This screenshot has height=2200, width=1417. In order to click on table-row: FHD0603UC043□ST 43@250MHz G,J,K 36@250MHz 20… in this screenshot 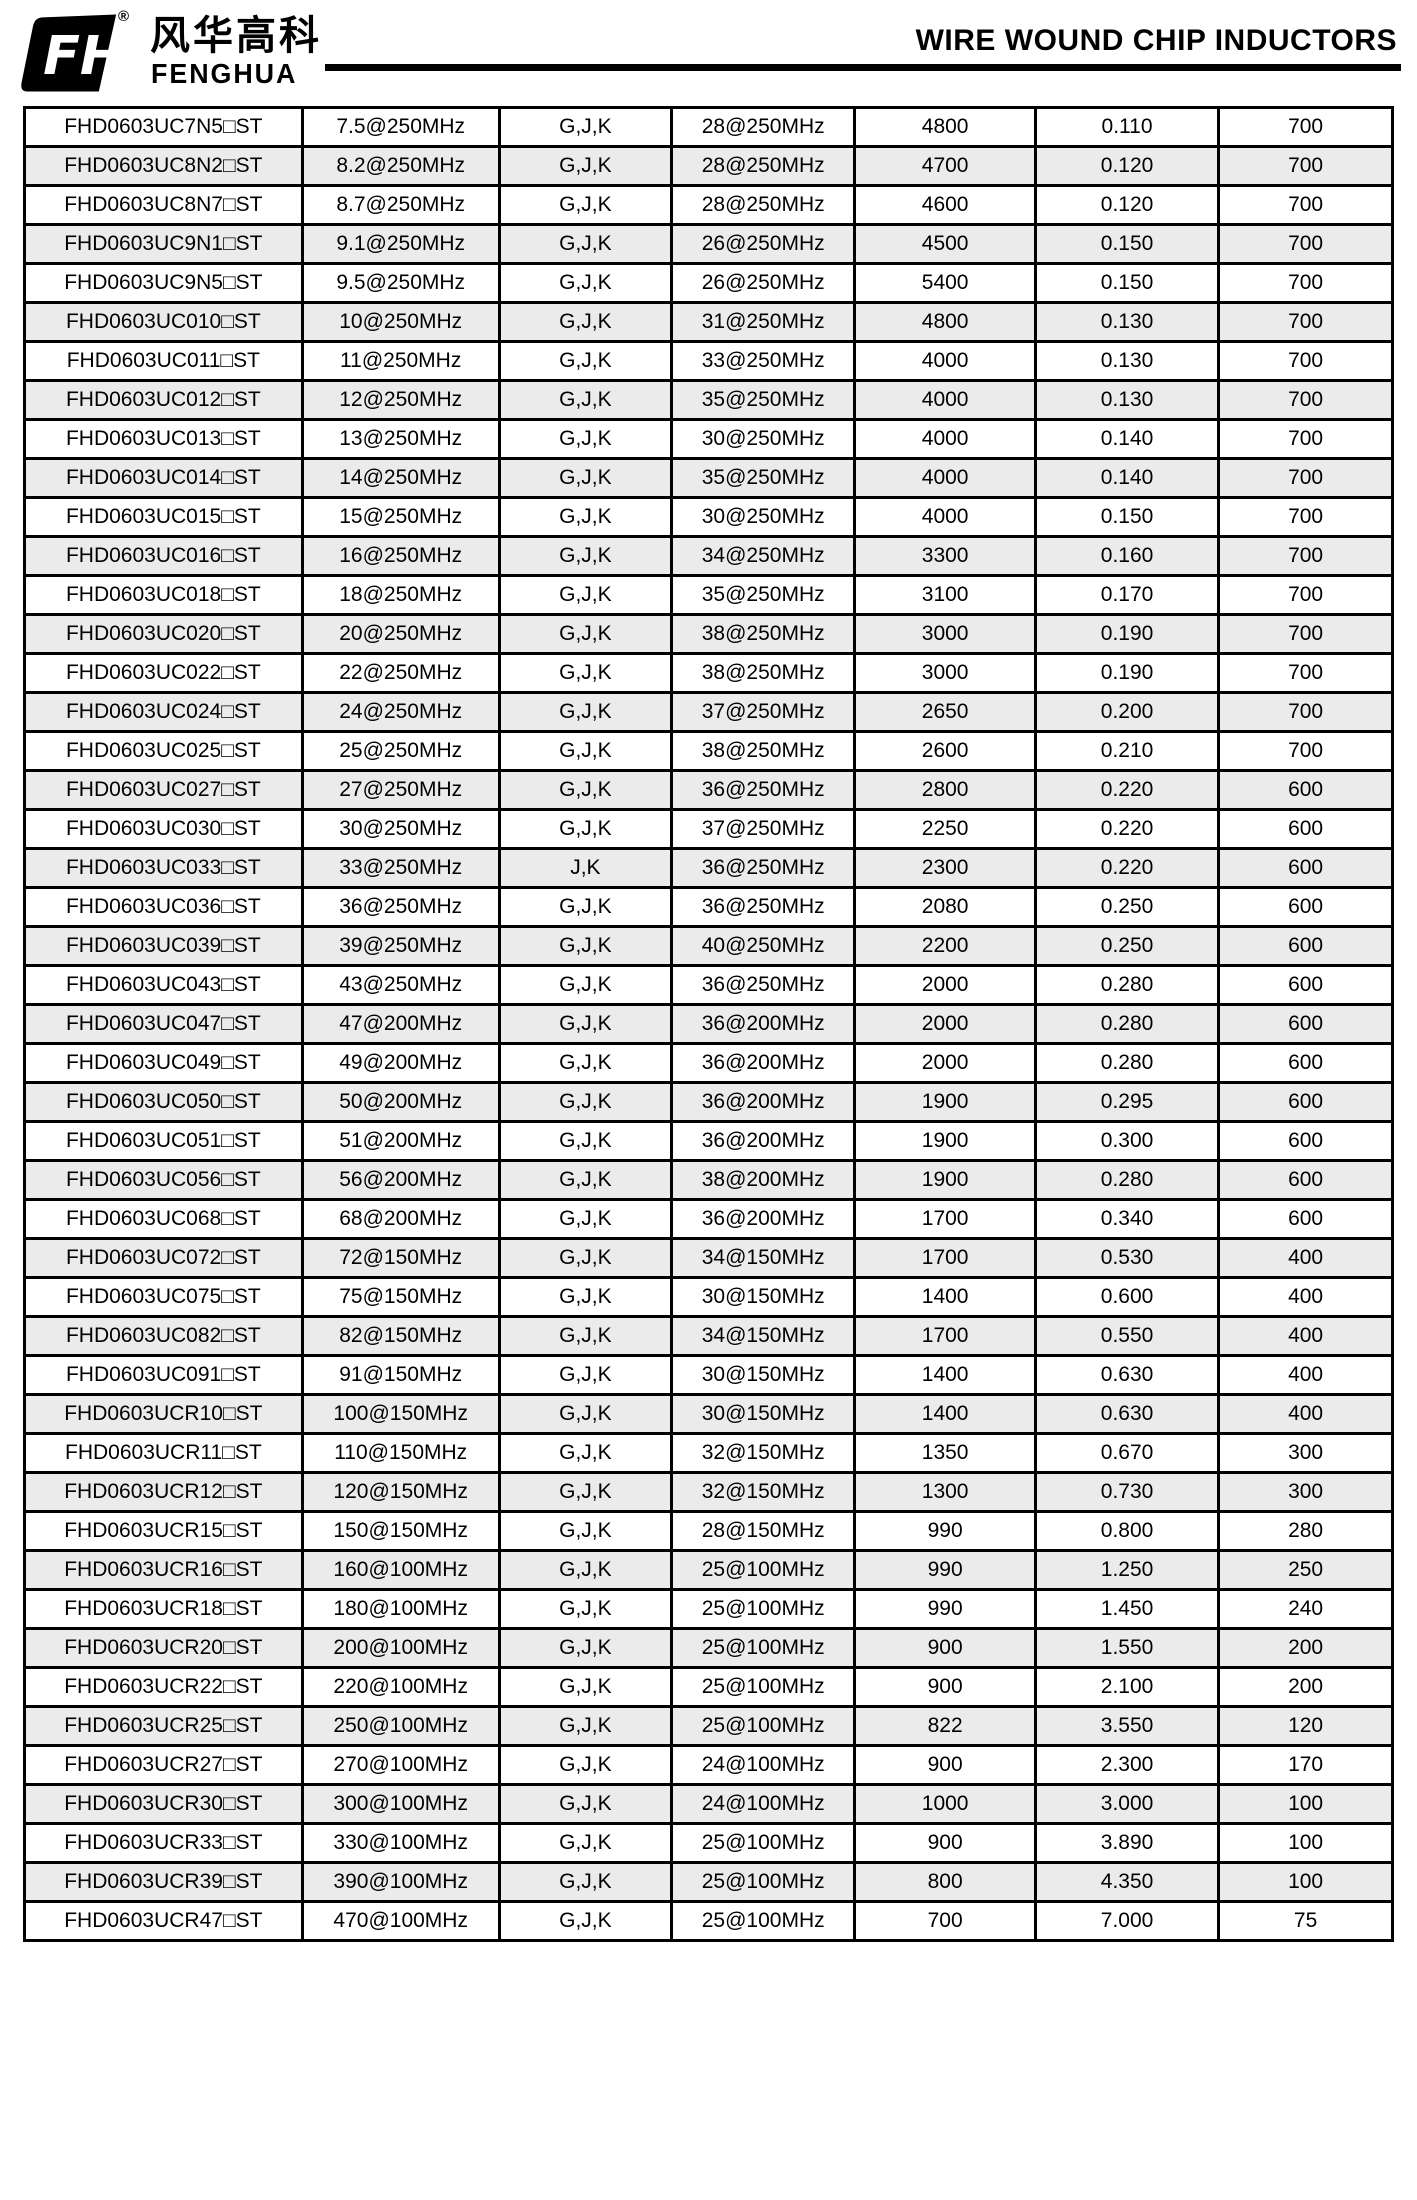, I will do `click(708, 985)`.